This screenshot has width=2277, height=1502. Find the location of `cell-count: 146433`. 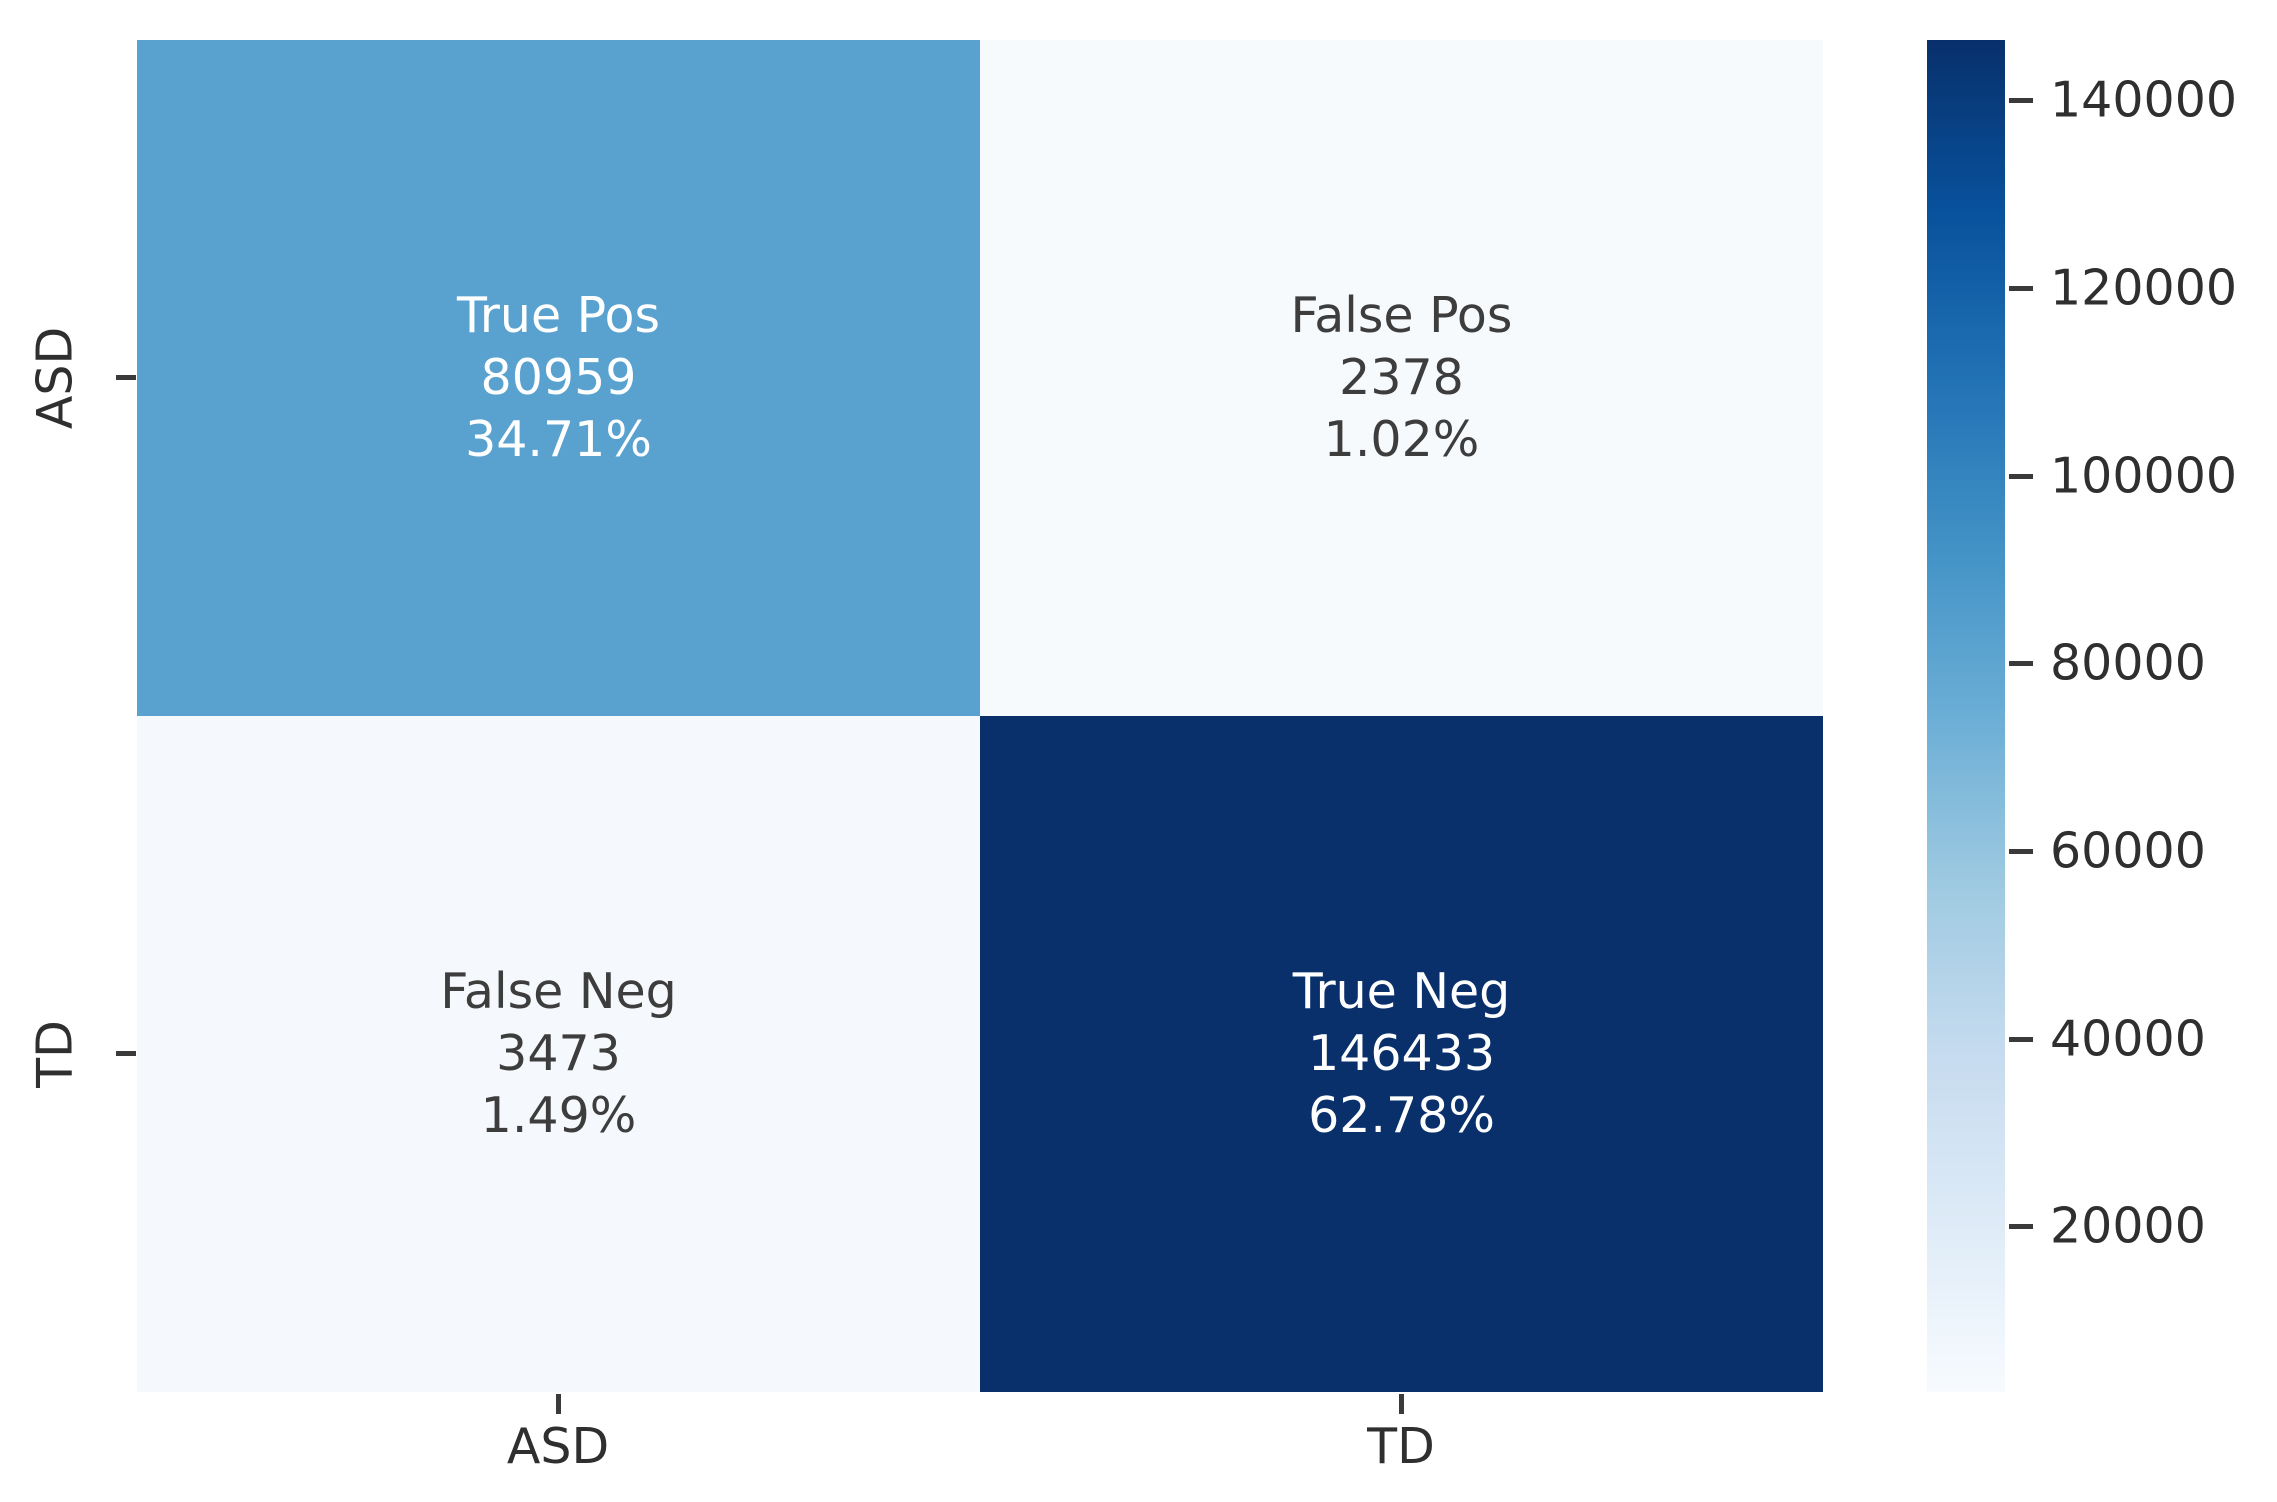

cell-count: 146433 is located at coordinates (1401, 1053).